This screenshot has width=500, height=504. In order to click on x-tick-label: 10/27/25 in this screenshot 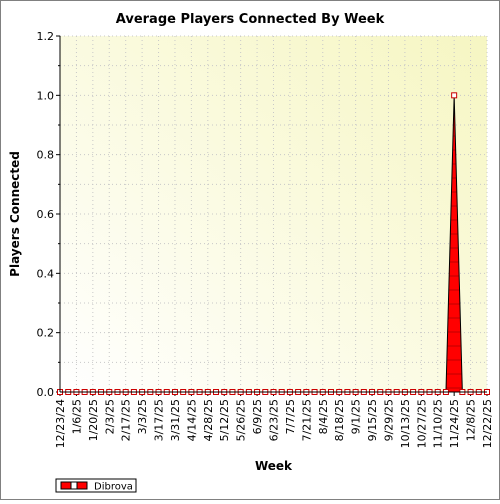, I will do `click(421, 423)`.